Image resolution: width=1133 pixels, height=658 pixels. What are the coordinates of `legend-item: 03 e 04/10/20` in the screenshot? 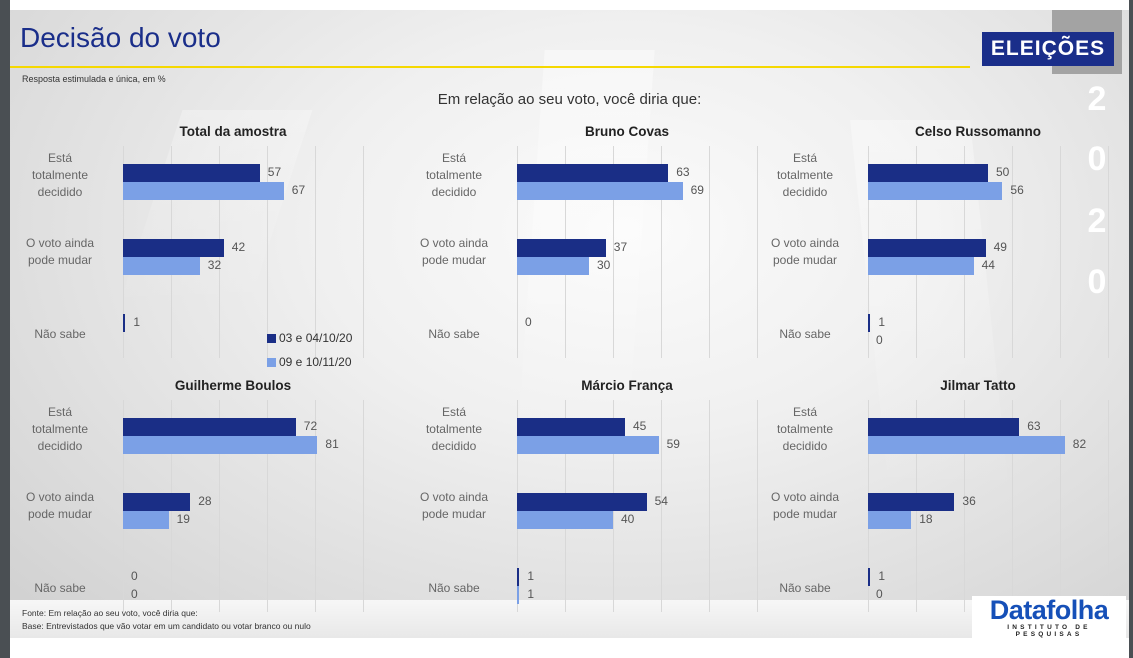 It's located at (309, 338).